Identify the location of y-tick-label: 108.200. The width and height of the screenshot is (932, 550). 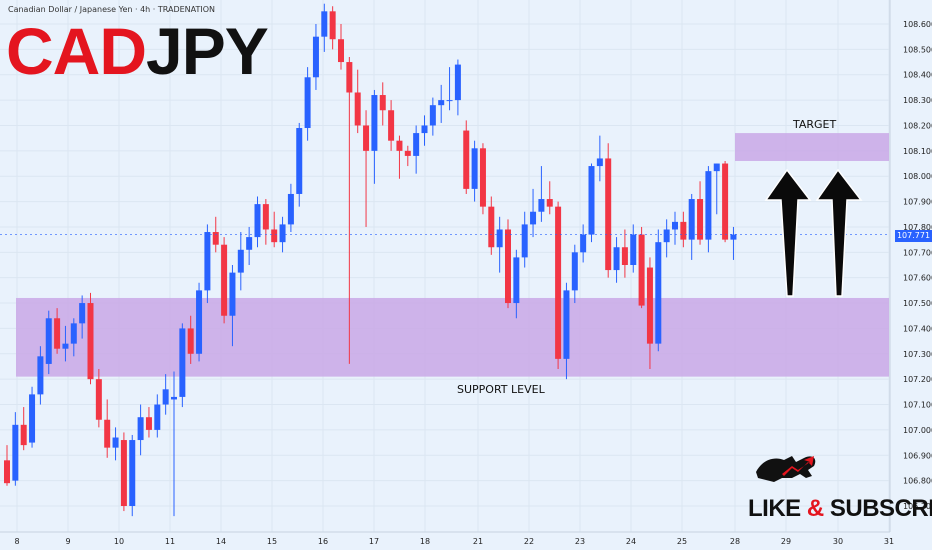
(917, 125).